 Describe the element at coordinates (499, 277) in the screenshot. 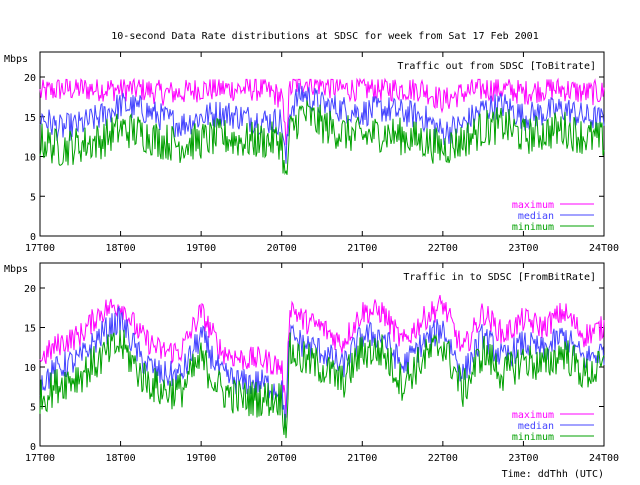

I see `panel-title: Traffic in to SDSC [FromBitRate]` at that location.